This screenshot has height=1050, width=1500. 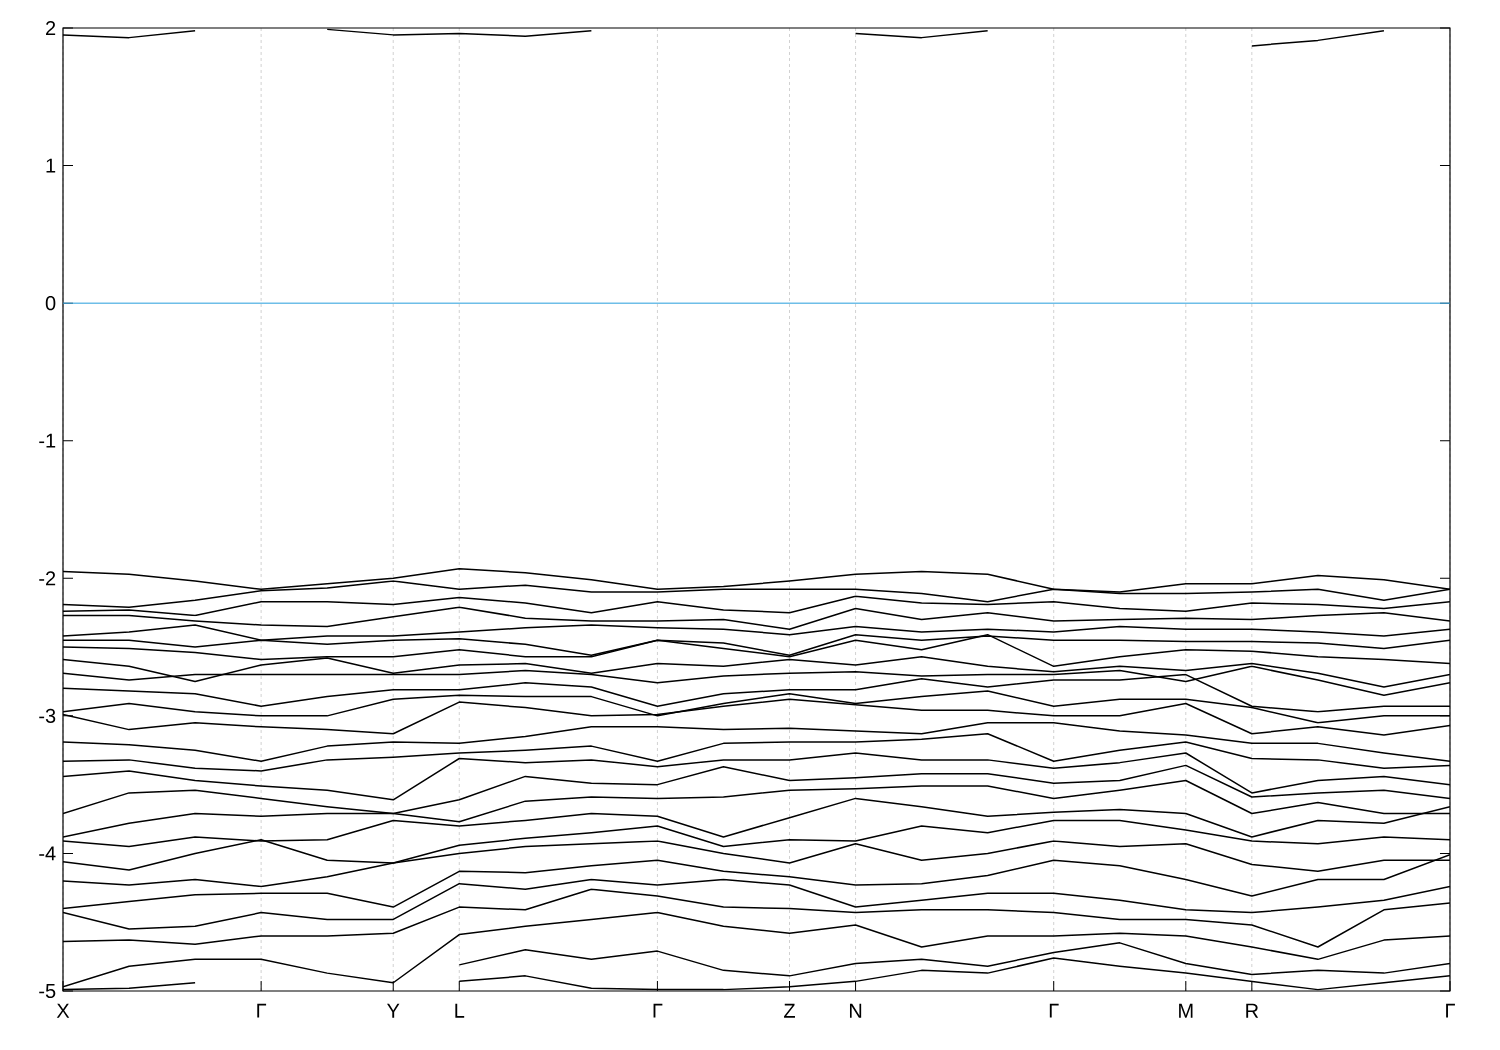 I want to click on y-tick-label: -2, so click(x=47, y=578).